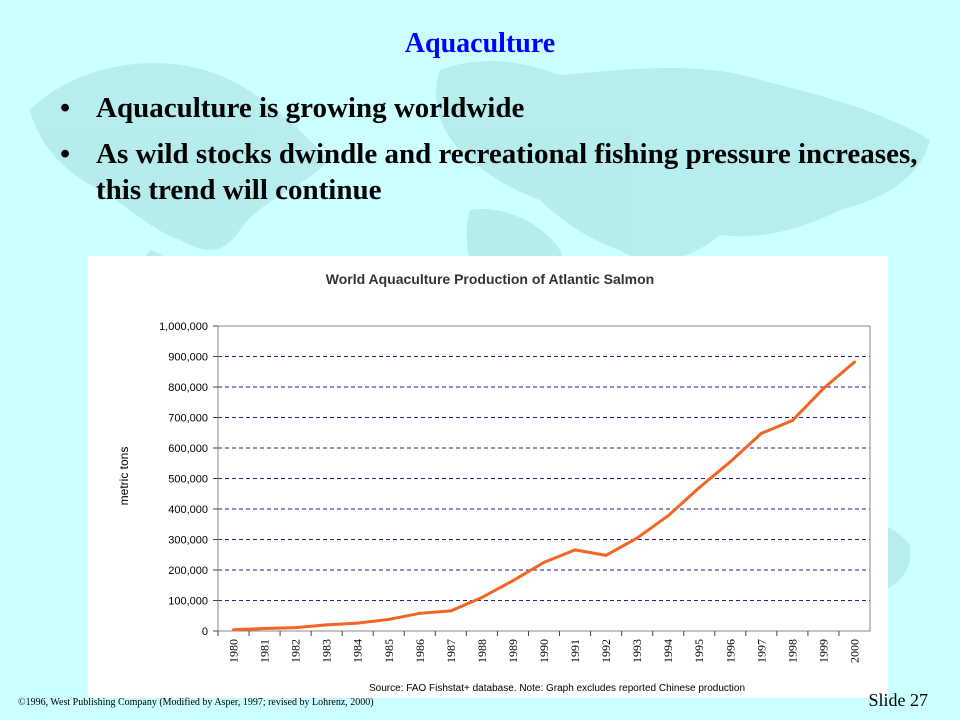 The image size is (960, 720). What do you see at coordinates (188, 480) in the screenshot?
I see `y-tick-label: 500,000` at bounding box center [188, 480].